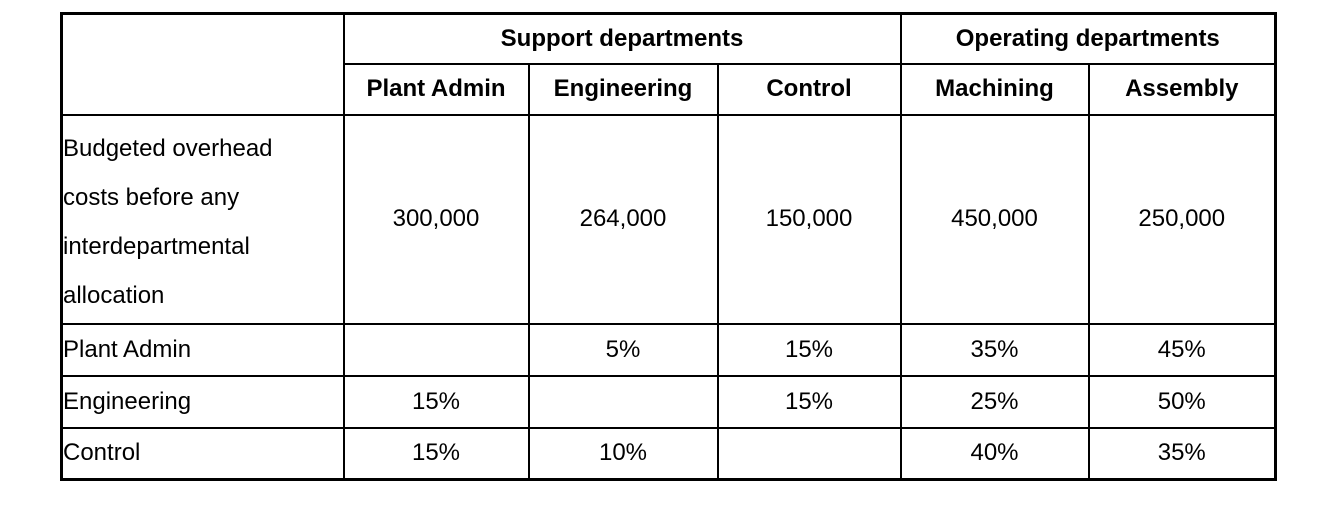 This screenshot has height=512, width=1336. What do you see at coordinates (623, 219) in the screenshot?
I see `cell-budgeted-engineering: 264,000` at bounding box center [623, 219].